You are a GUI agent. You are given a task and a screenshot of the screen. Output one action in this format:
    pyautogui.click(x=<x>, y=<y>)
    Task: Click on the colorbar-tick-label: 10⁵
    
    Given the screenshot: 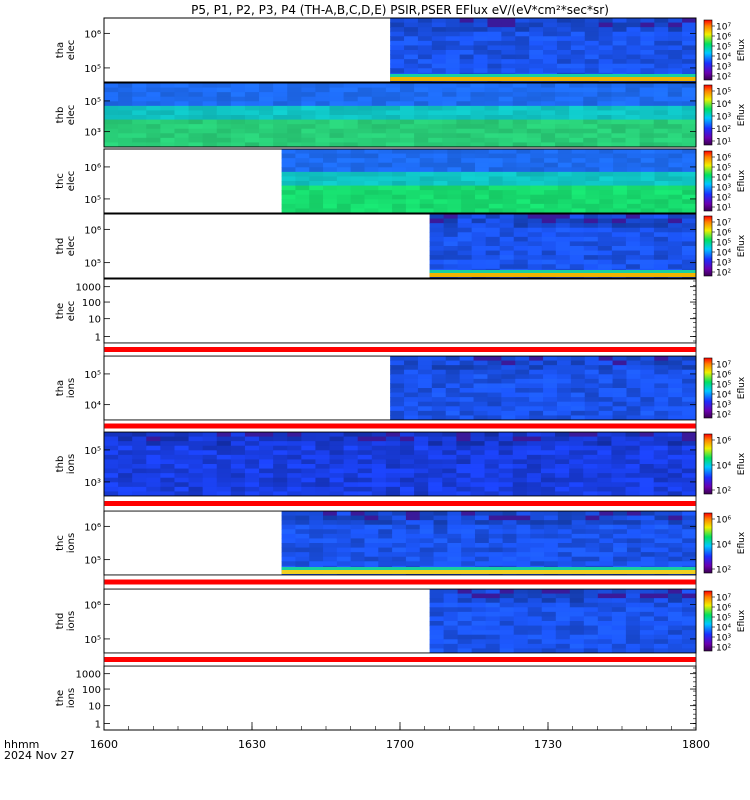 What is the action you would take?
    pyautogui.click(x=723, y=48)
    